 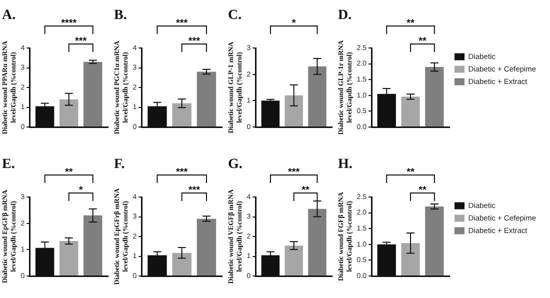 What do you see at coordinates (120, 16) in the screenshot?
I see `chart-title: B.` at bounding box center [120, 16].